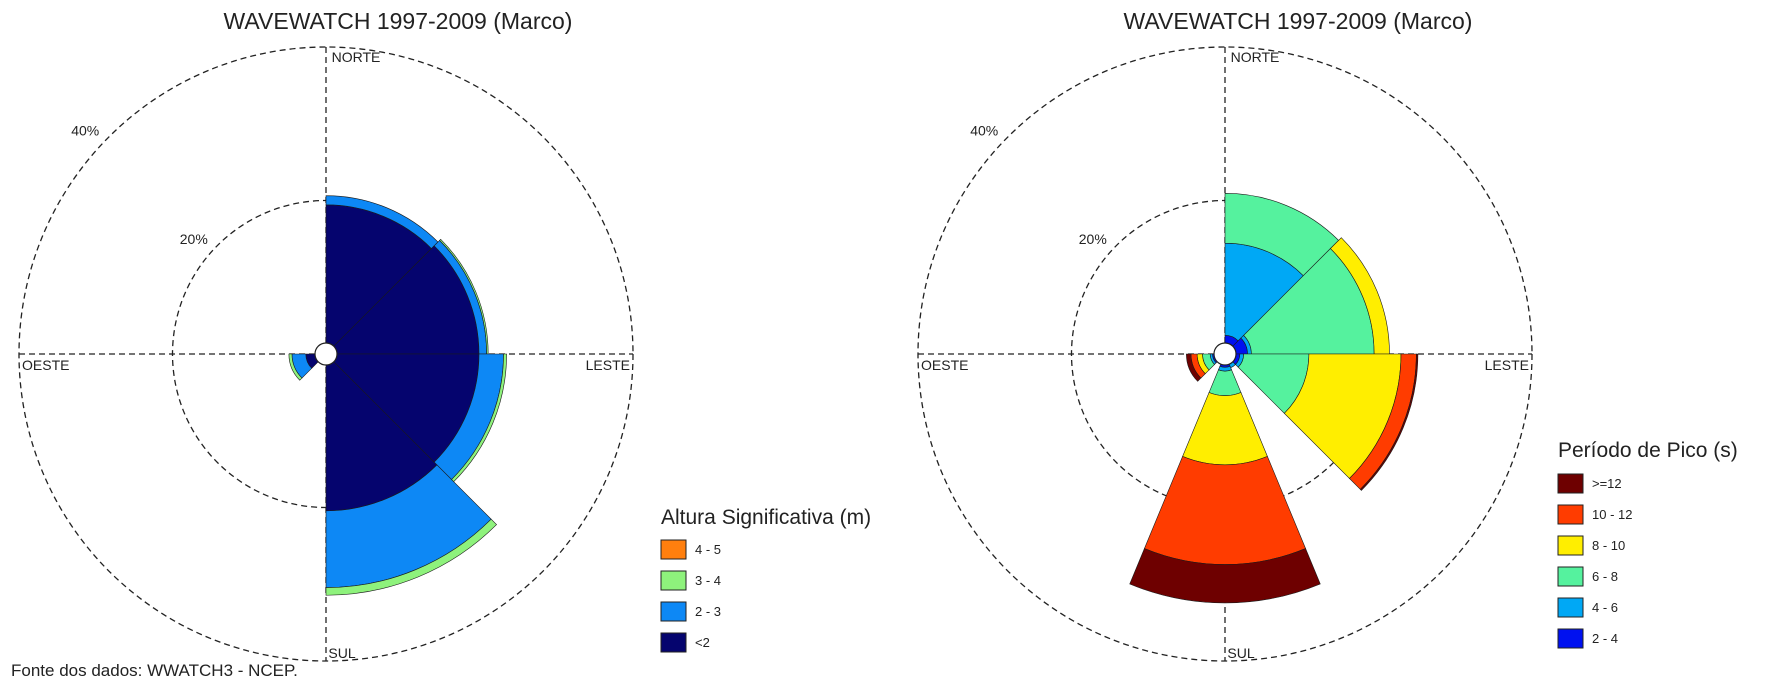 The height and width of the screenshot is (686, 1771). What do you see at coordinates (1648, 450) in the screenshot?
I see `legend-title: Período de Pico (s)` at bounding box center [1648, 450].